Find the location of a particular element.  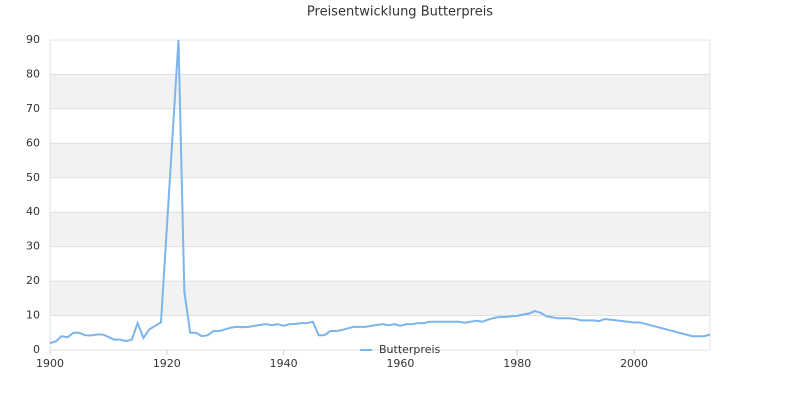

x-tick-label: 1980 is located at coordinates (517, 363).